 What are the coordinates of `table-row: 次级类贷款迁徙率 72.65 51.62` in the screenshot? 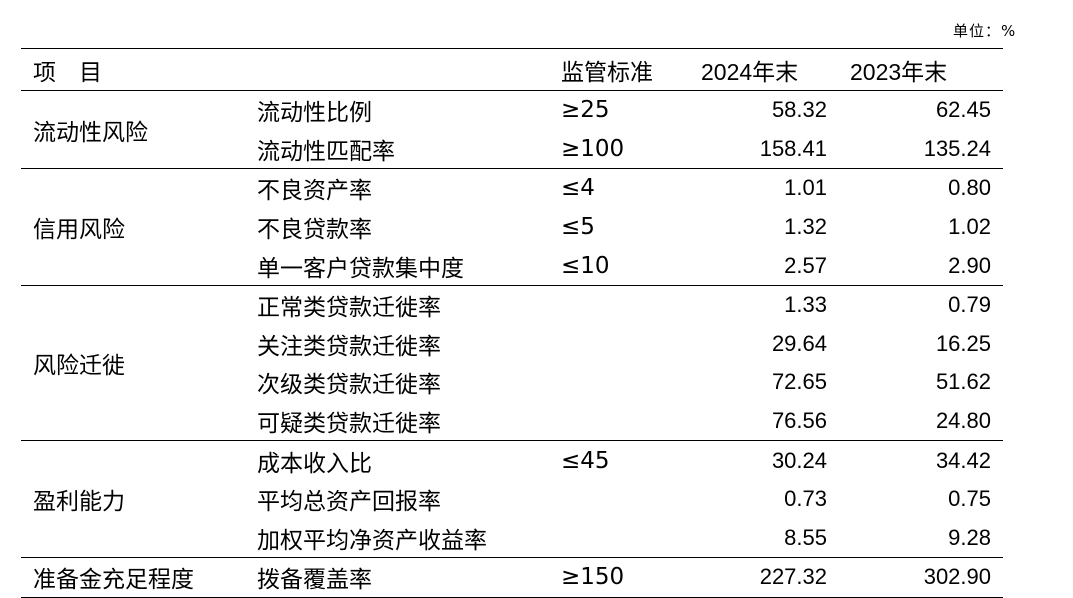 It's located at (512, 382).